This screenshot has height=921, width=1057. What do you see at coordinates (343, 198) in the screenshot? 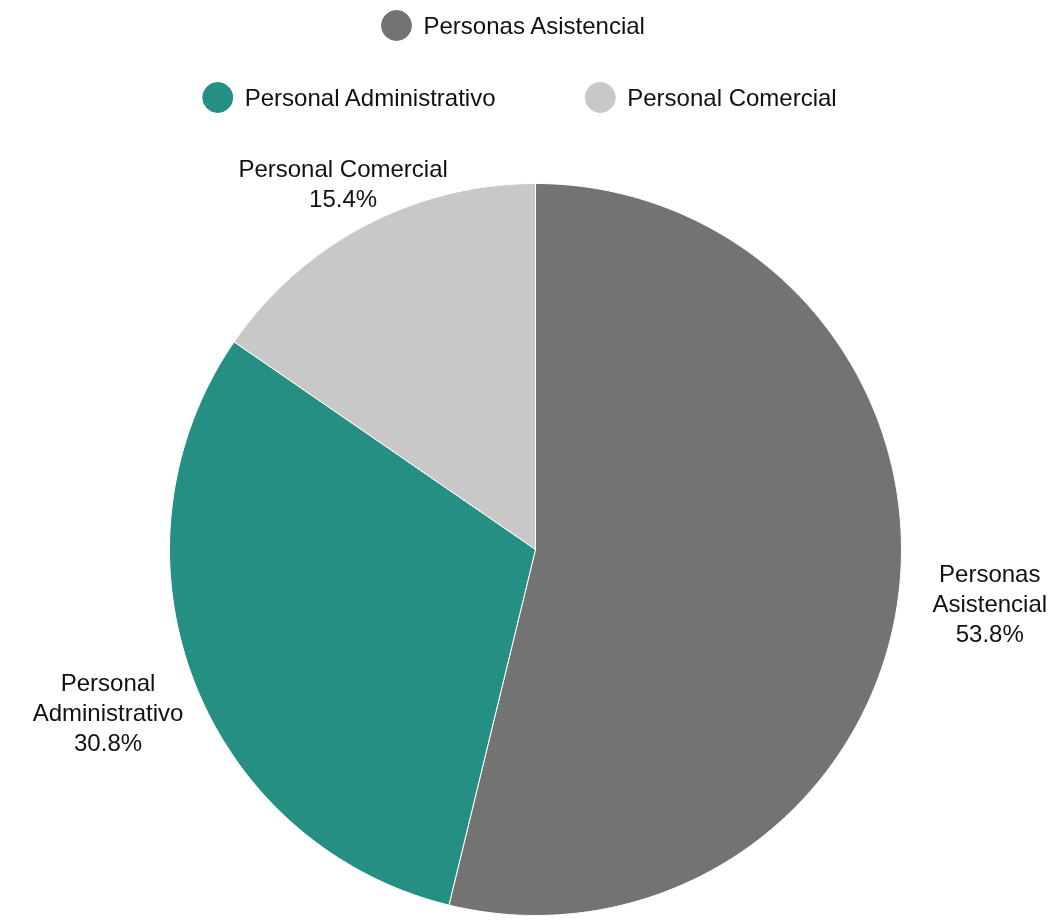
I see `data-label: 15.4%` at bounding box center [343, 198].